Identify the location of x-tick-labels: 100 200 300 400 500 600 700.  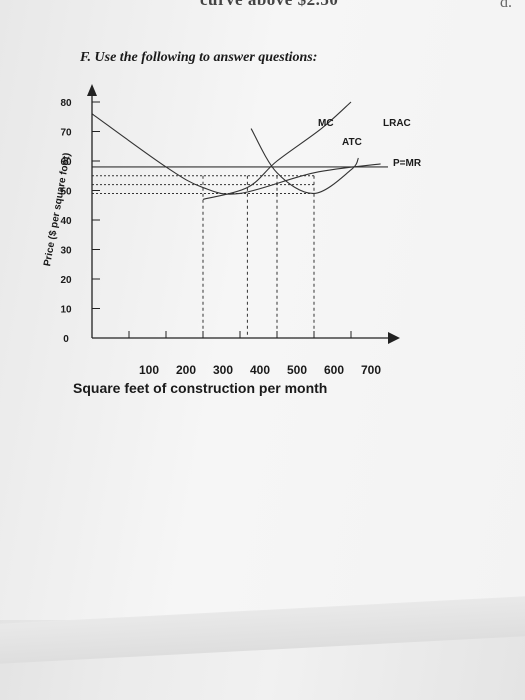
(260, 370).